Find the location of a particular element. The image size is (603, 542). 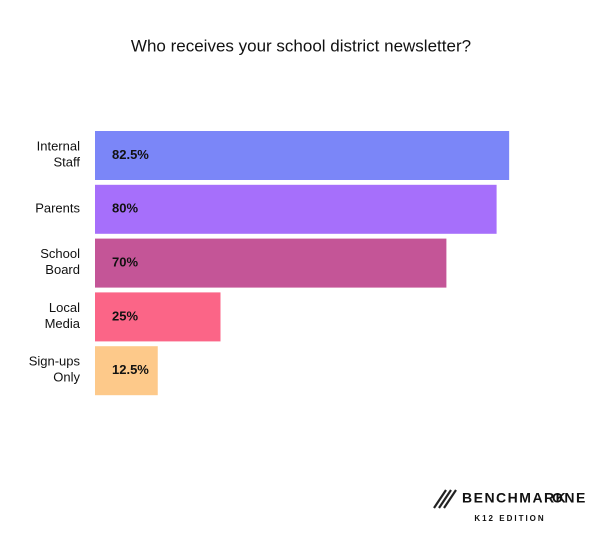

category-label: Sign-ups Only is located at coordinates (55, 369).